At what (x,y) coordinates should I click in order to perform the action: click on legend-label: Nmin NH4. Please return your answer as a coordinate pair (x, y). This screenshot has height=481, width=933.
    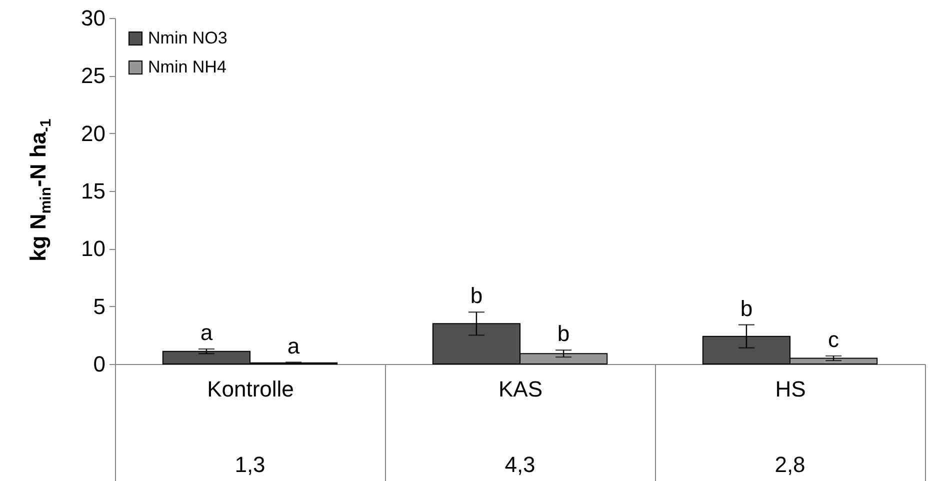
    Looking at the image, I should click on (187, 67).